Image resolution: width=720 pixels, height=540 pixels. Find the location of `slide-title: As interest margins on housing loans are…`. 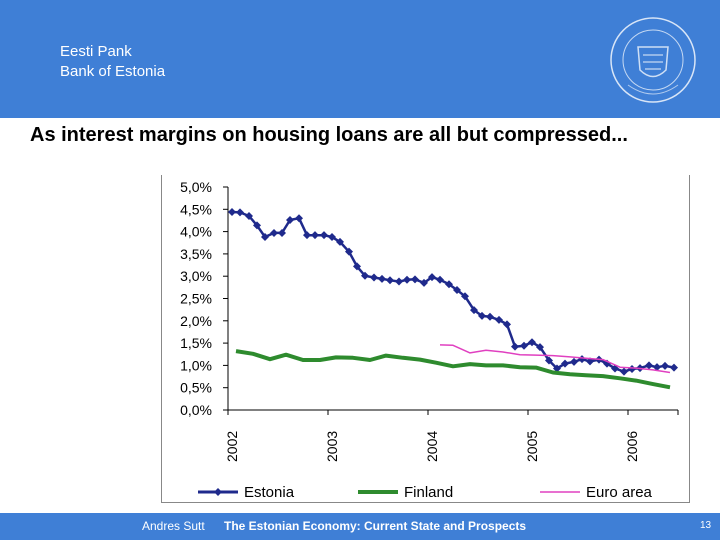

slide-title: As interest margins on housing loans are… is located at coordinates (329, 135).